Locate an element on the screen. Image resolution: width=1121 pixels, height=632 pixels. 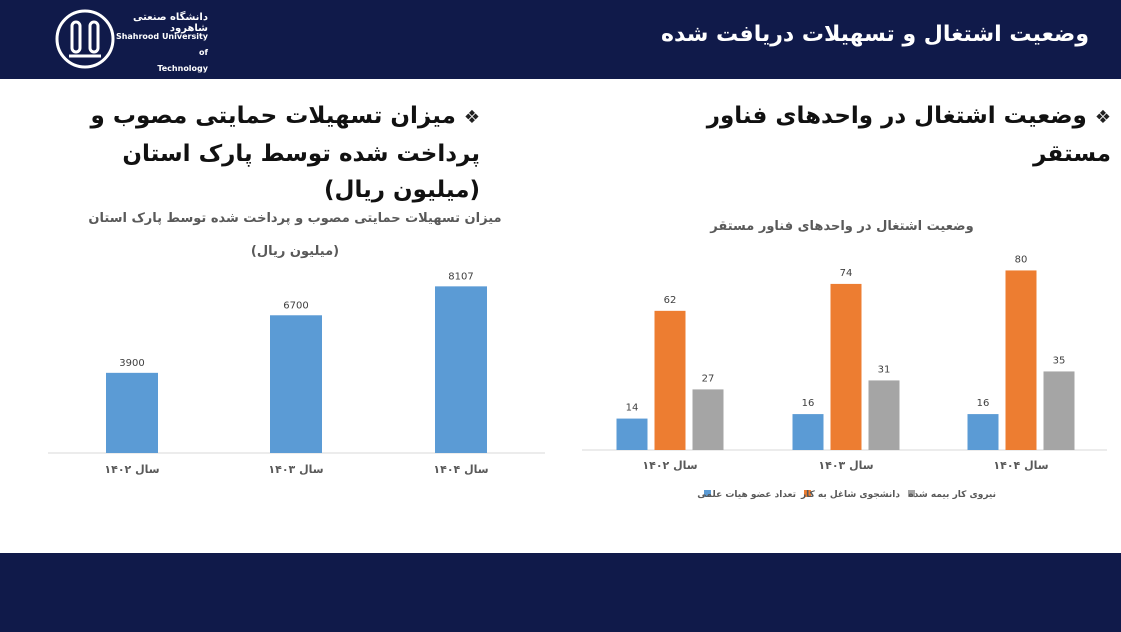
legend-label: تعداد عضو هیات علمی is located at coordinates (746, 495).